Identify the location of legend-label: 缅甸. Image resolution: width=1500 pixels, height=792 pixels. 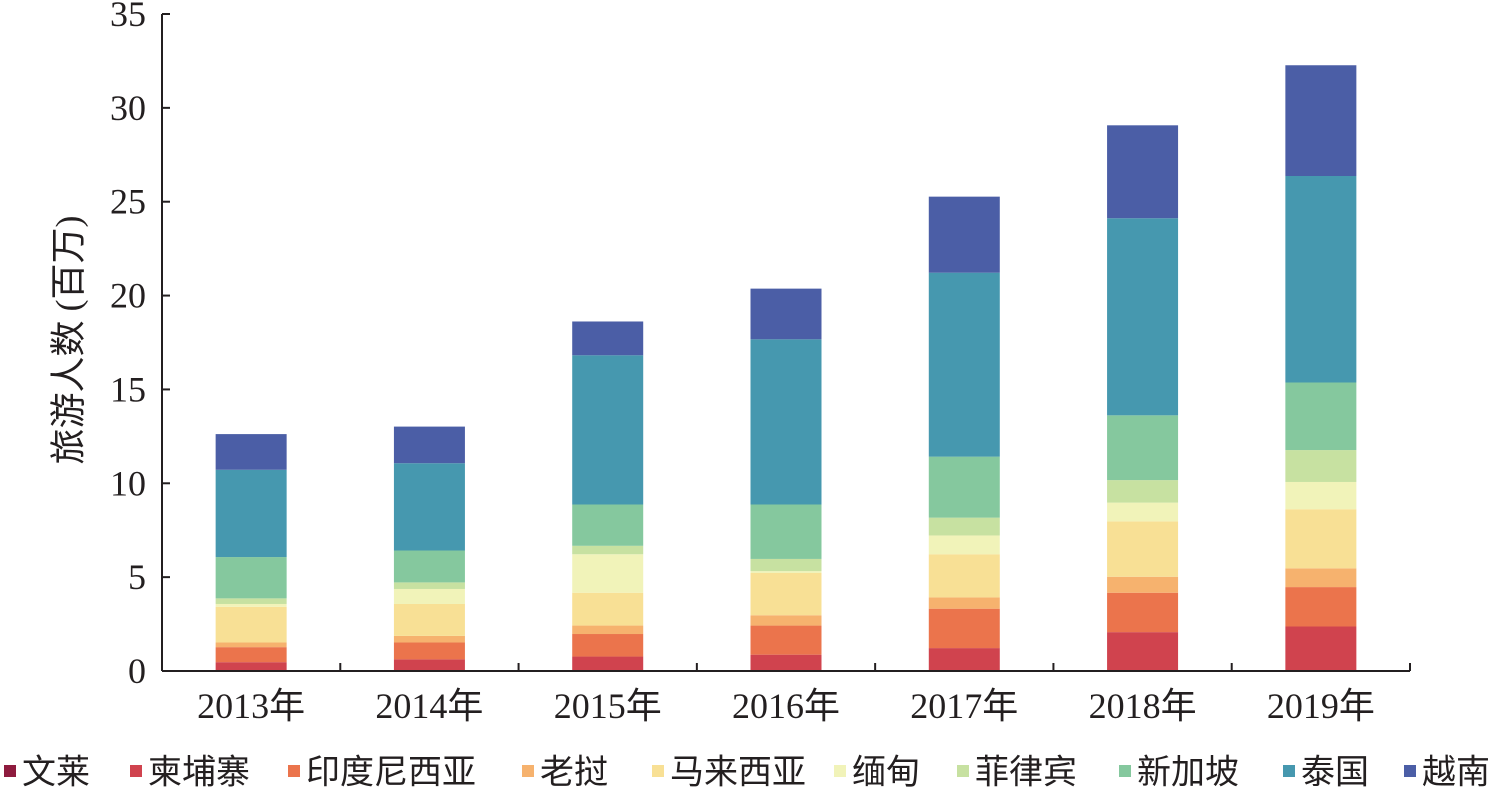
(886, 773).